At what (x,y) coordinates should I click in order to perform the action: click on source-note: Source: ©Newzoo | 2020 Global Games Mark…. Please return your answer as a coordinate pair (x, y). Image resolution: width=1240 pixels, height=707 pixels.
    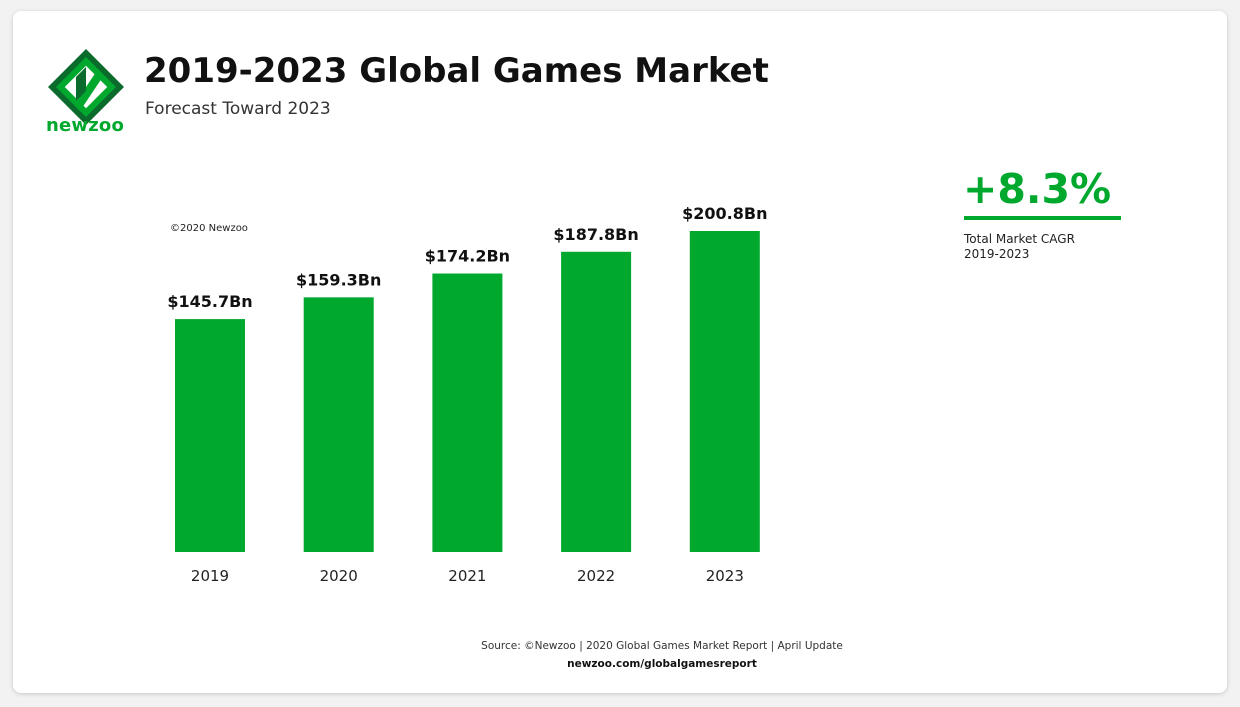
    Looking at the image, I should click on (662, 646).